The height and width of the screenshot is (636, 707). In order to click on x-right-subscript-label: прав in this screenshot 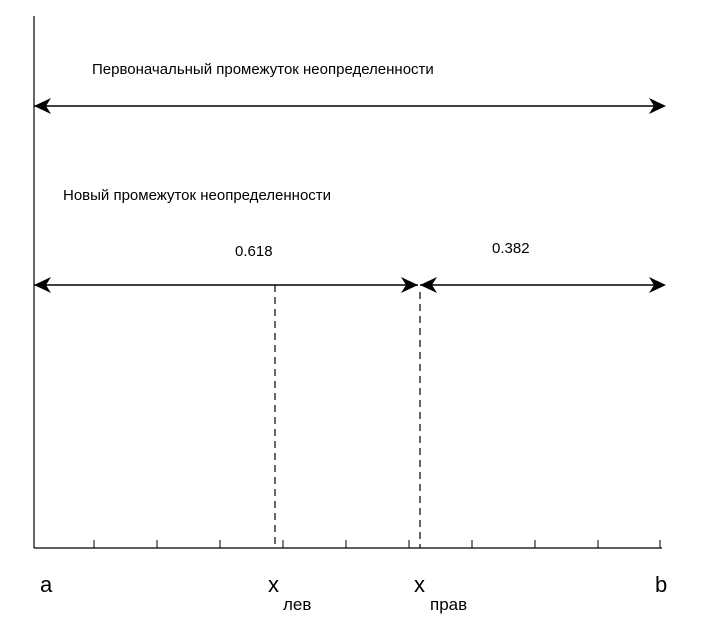, I will do `click(448, 604)`.